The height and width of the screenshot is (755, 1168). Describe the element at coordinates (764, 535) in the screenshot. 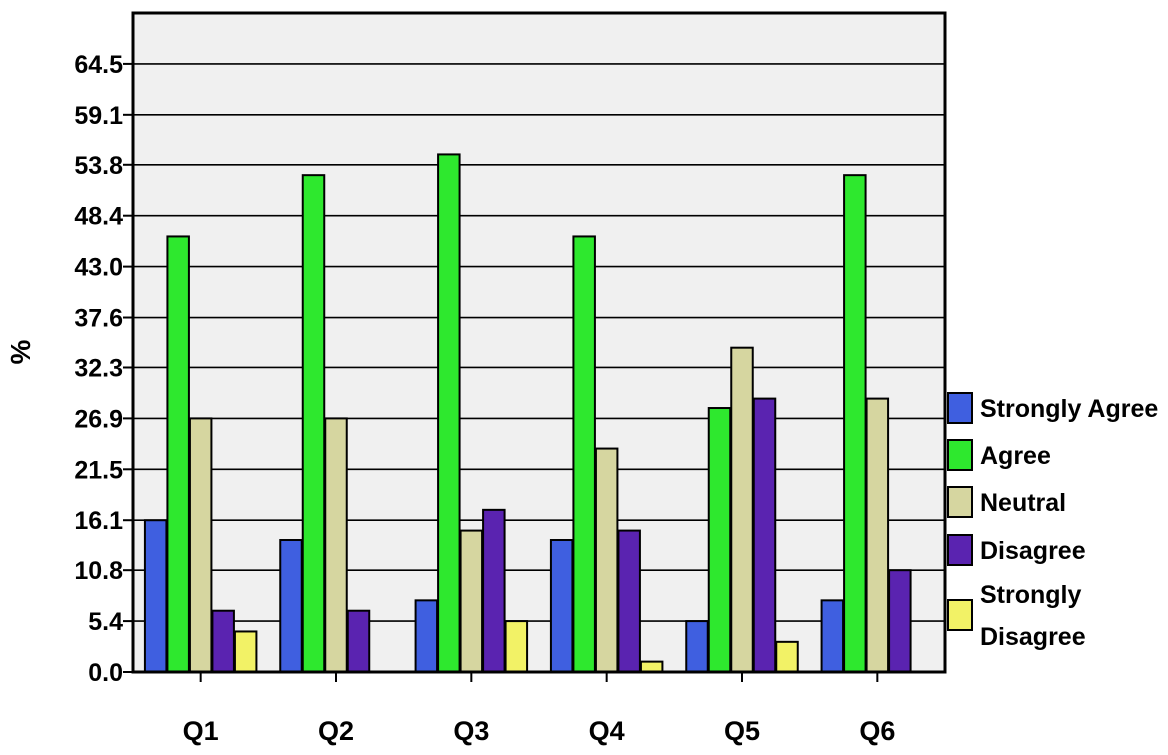

I see `bar-q5-disagree` at that location.